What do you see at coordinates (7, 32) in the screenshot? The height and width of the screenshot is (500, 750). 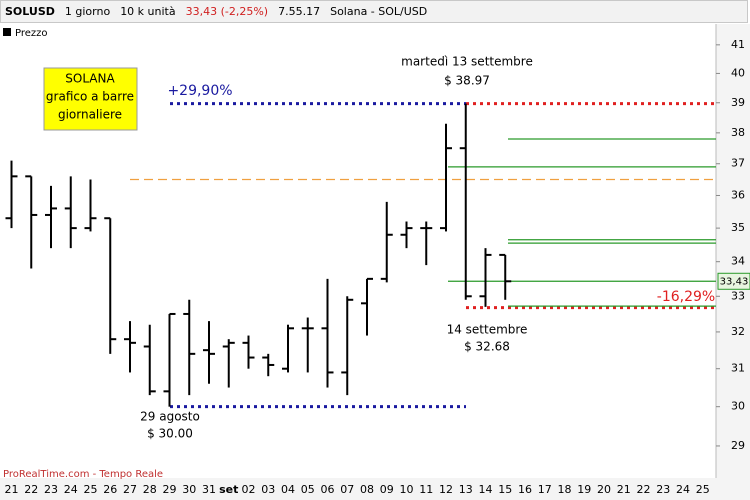 I see `legend-swatch` at bounding box center [7, 32].